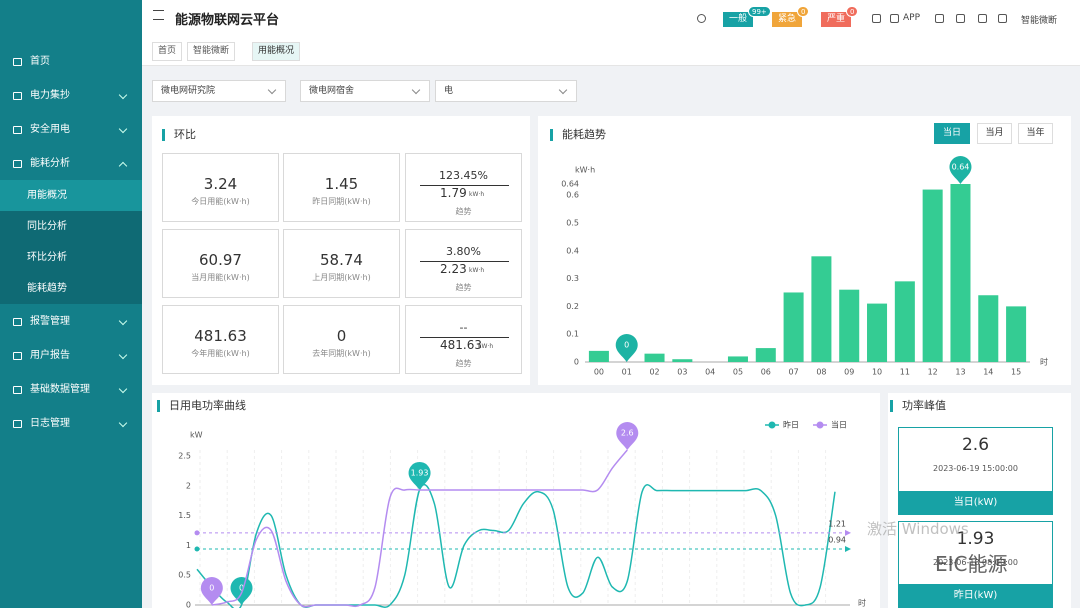  I want to click on stat-value: 3.24, so click(220, 184).